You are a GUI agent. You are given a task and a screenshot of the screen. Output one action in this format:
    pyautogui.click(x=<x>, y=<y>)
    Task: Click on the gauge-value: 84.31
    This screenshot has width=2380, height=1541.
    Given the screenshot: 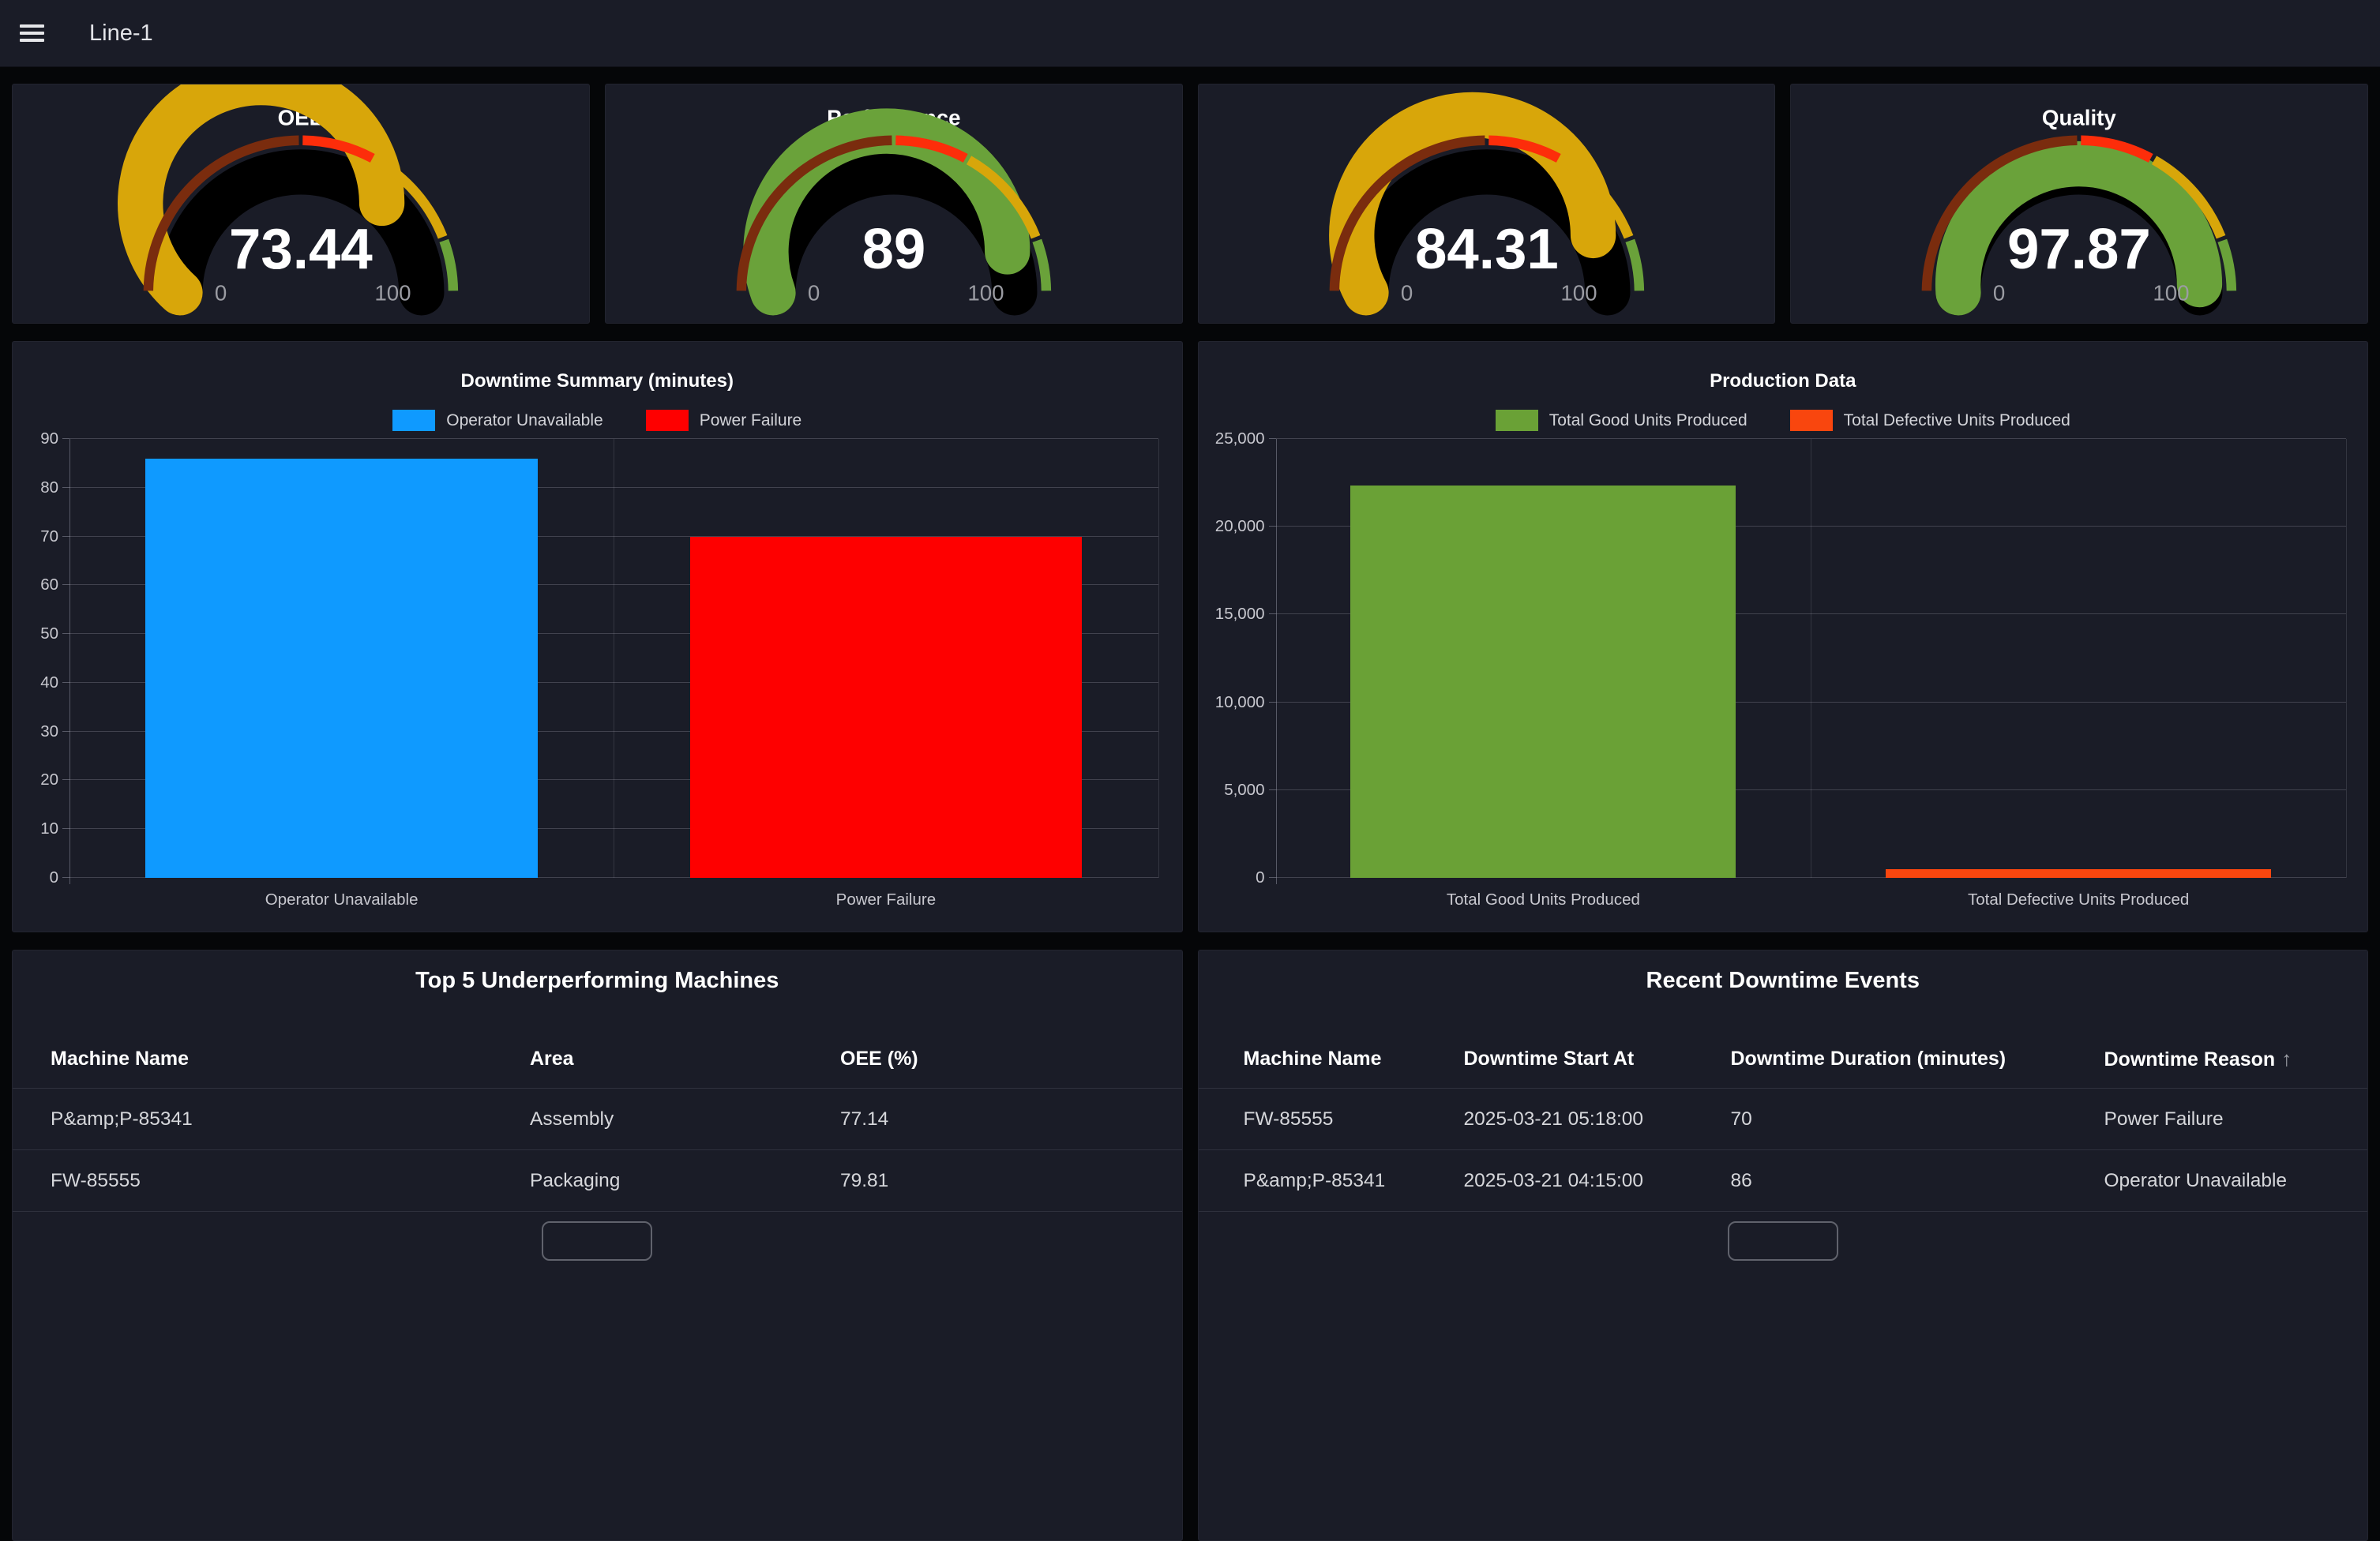 What is the action you would take?
    pyautogui.click(x=1487, y=249)
    